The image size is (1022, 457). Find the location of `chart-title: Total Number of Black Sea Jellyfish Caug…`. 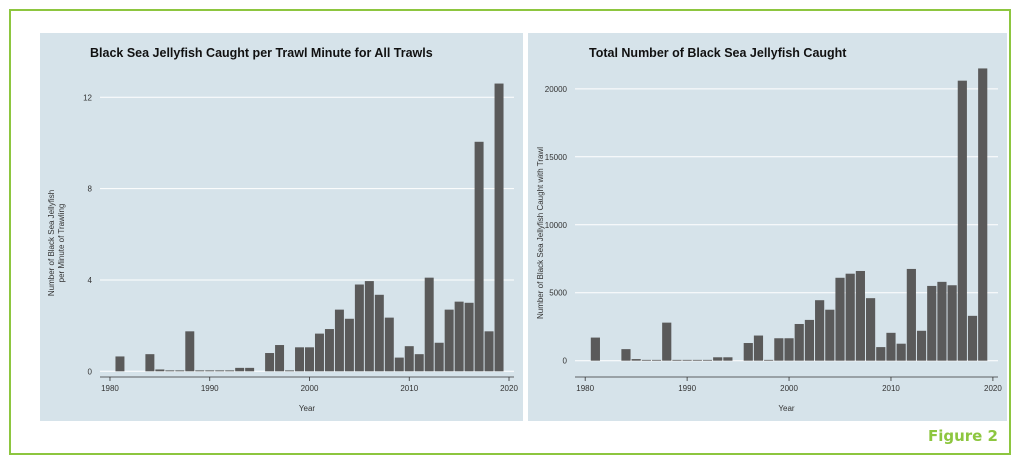

chart-title: Total Number of Black Sea Jellyfish Caug… is located at coordinates (718, 53).